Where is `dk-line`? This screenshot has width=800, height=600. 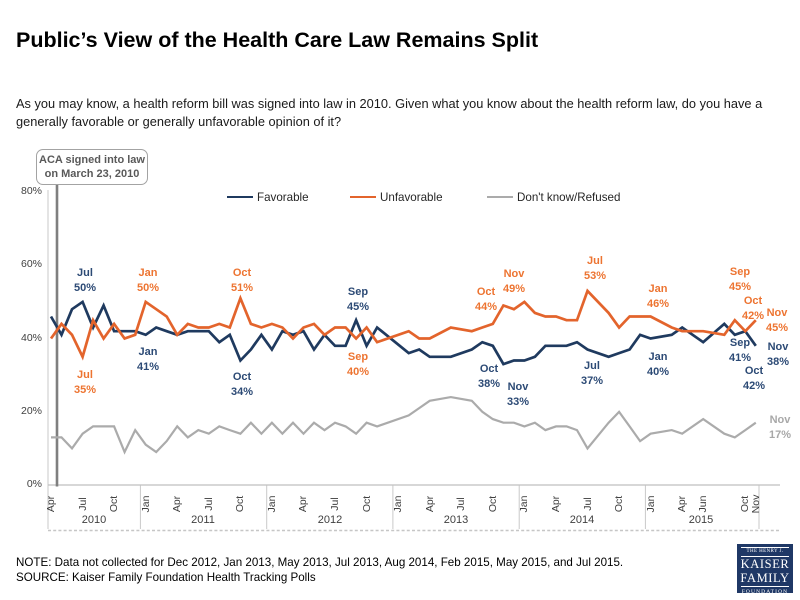 dk-line is located at coordinates (404, 425).